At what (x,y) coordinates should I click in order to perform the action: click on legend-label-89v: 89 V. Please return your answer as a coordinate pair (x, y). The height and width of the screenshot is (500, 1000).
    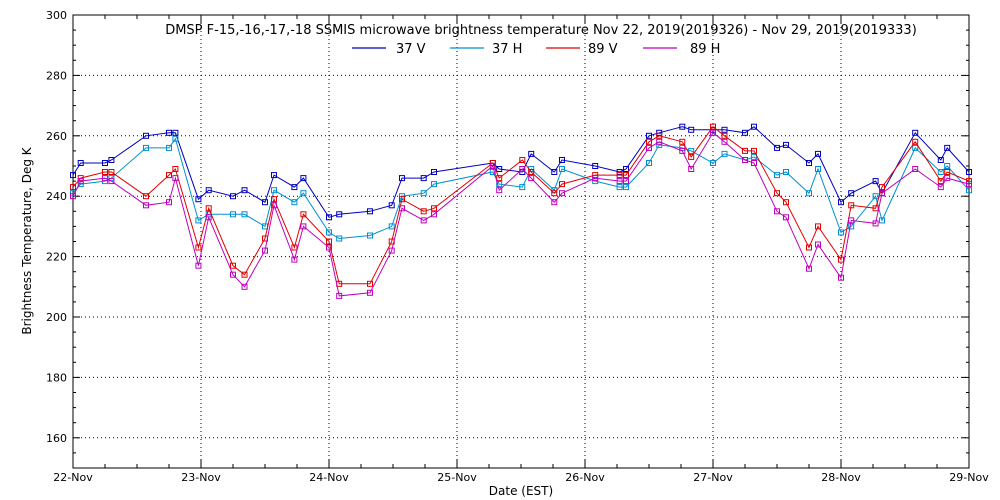
    Looking at the image, I should click on (603, 49).